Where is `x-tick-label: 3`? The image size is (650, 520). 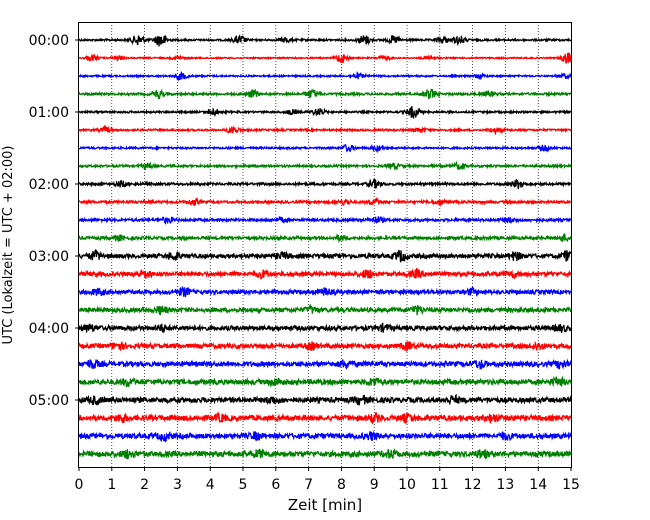 x-tick-label: 3 is located at coordinates (177, 485).